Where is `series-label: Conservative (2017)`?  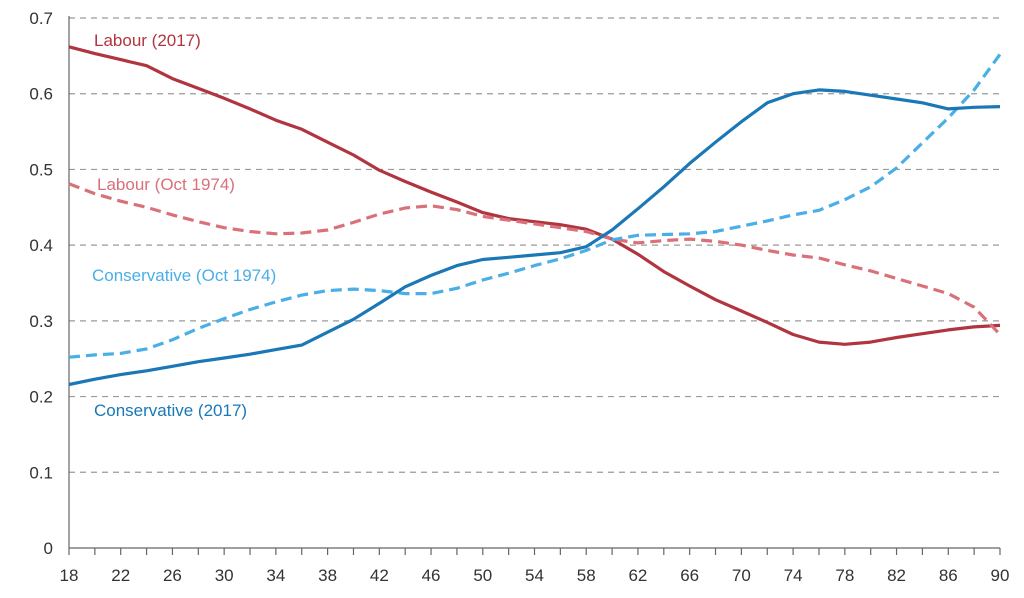
series-label: Conservative (2017) is located at coordinates (170, 410).